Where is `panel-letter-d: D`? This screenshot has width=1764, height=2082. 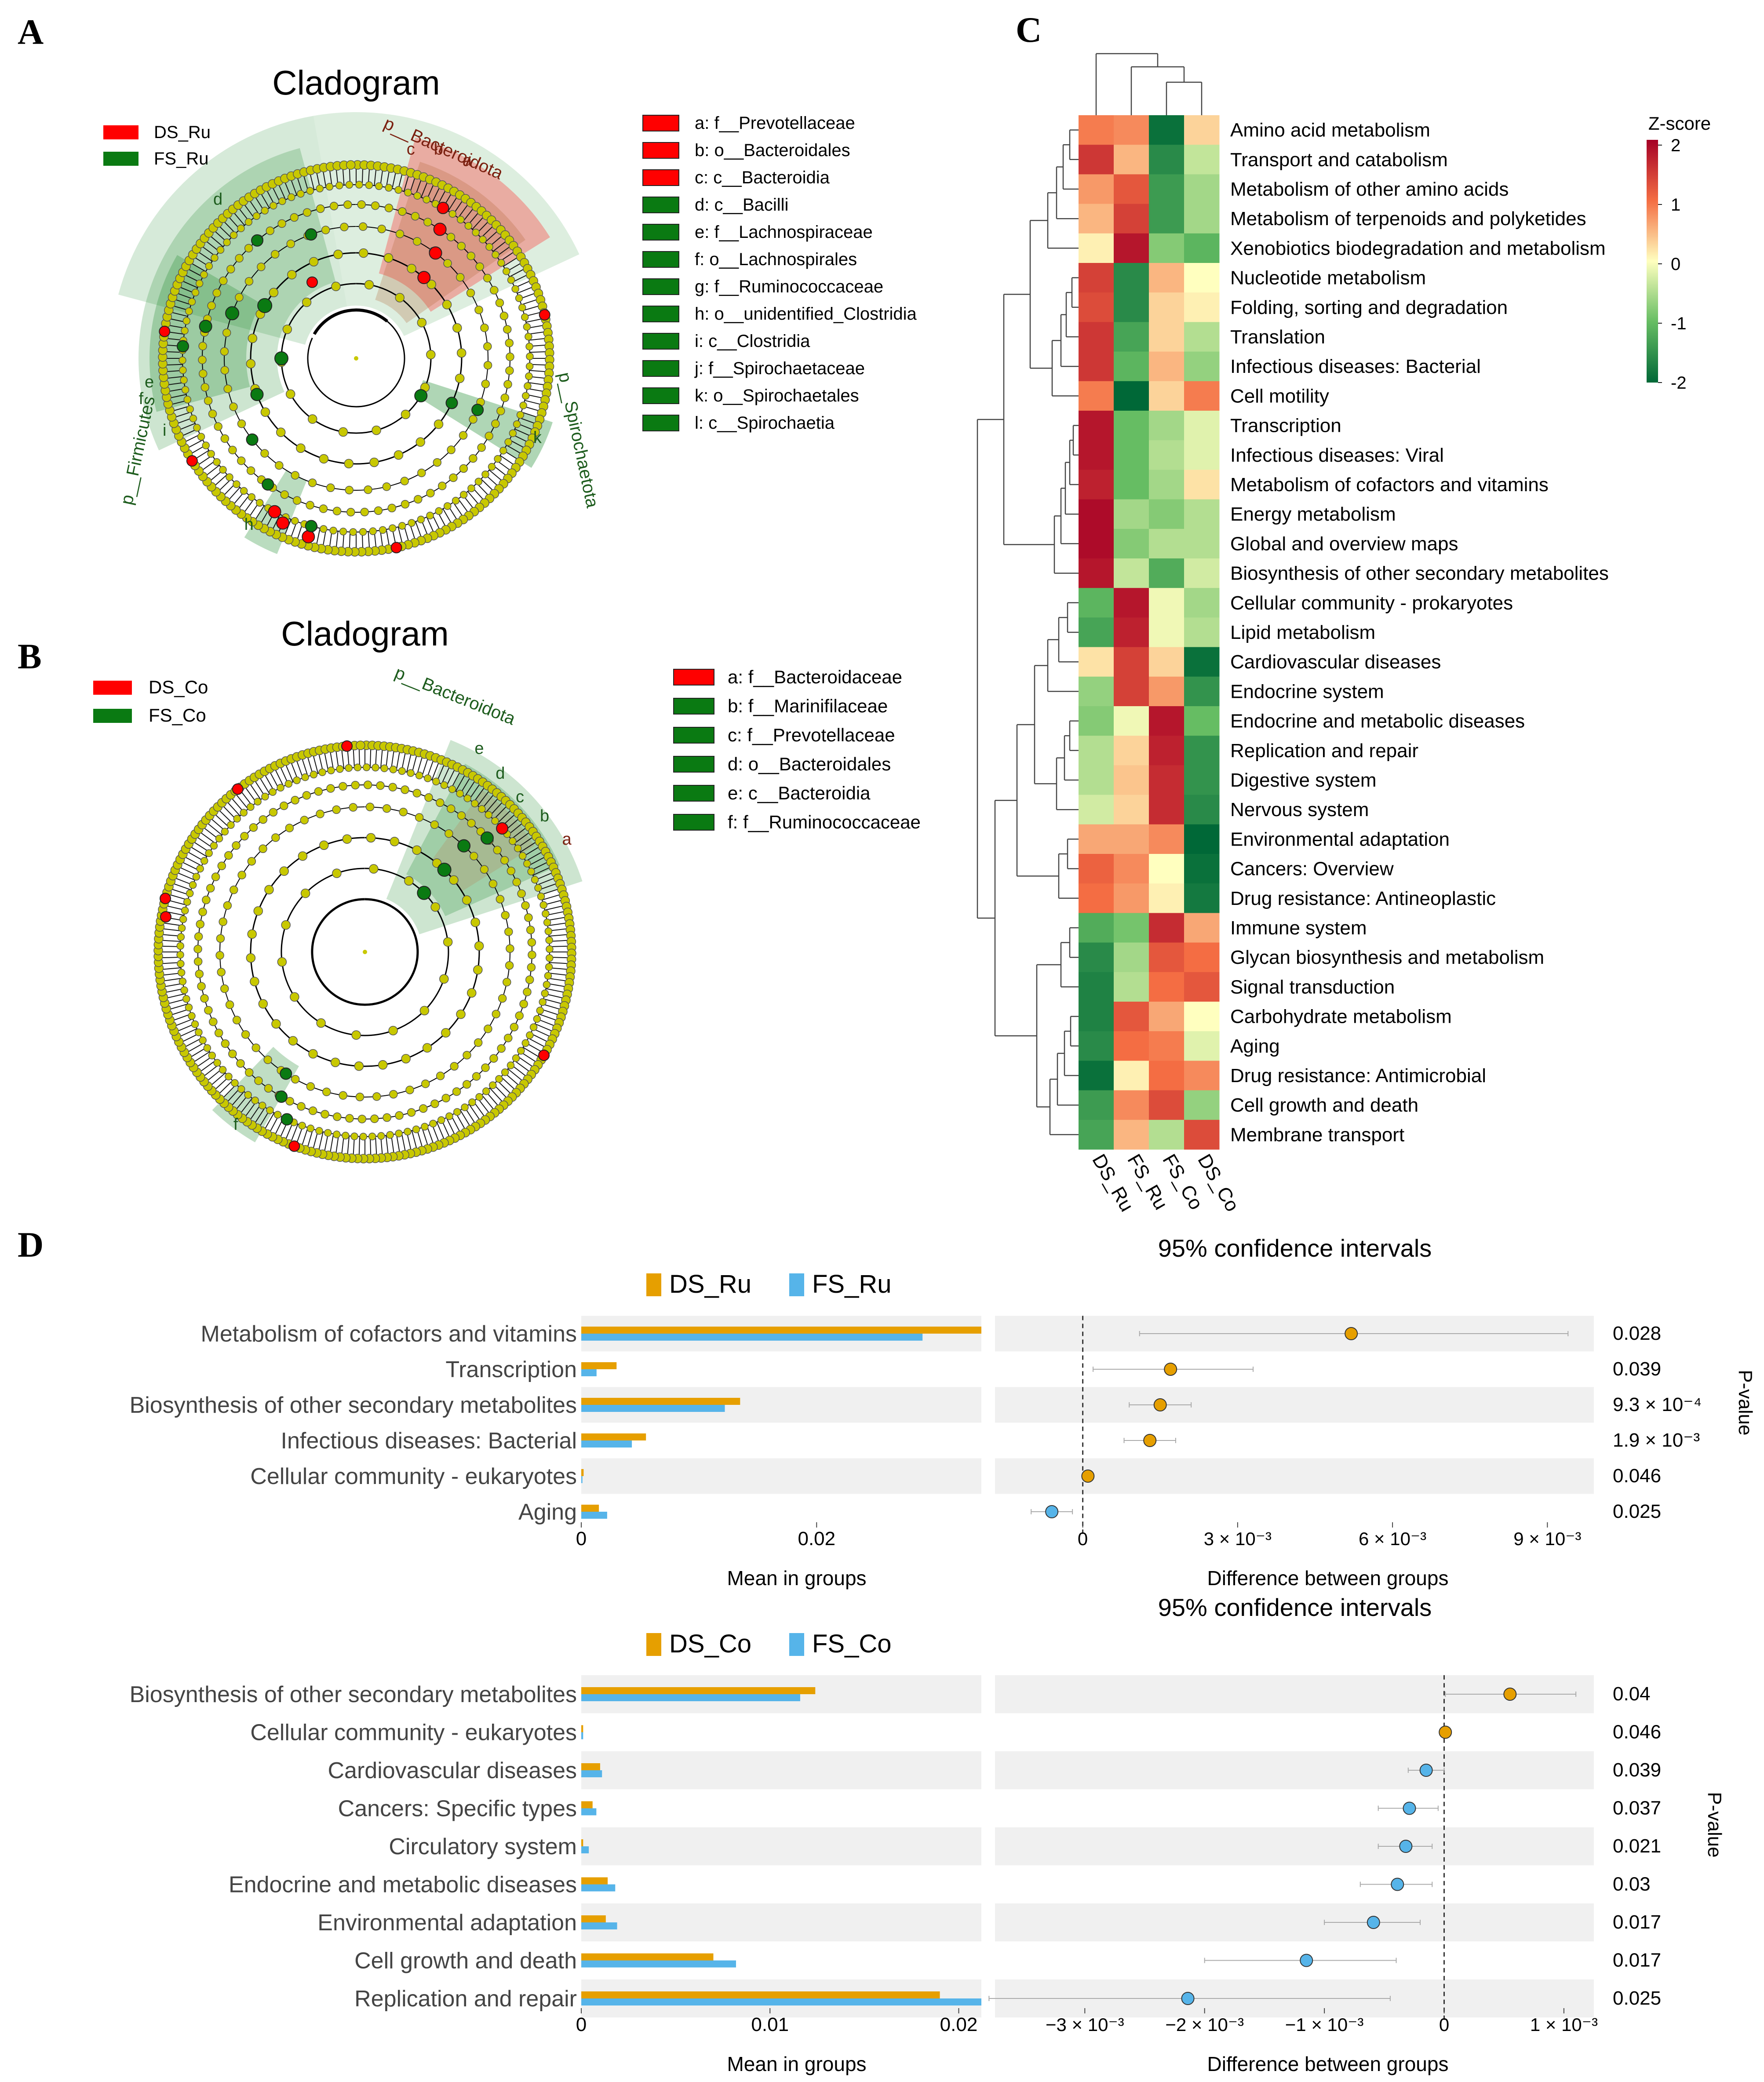
panel-letter-d: D is located at coordinates (31, 1245).